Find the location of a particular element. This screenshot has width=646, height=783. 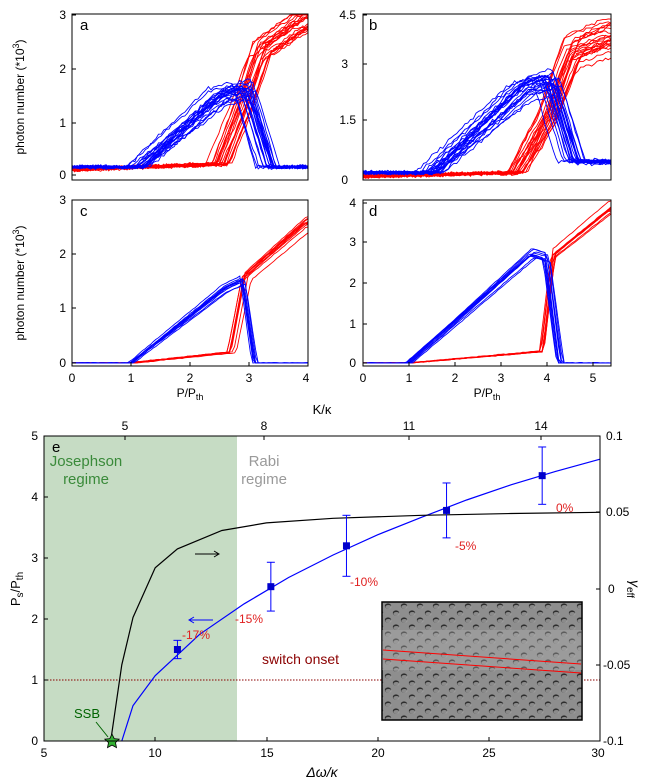

panel-d-ytick: 4 is located at coordinates (352, 203).